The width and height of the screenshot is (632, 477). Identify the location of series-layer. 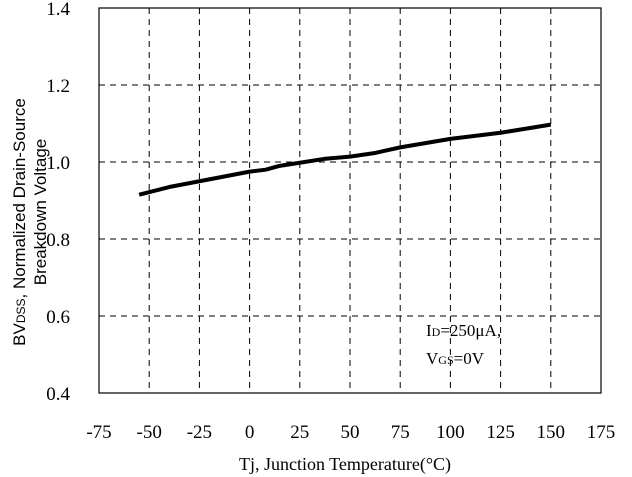
(345, 159).